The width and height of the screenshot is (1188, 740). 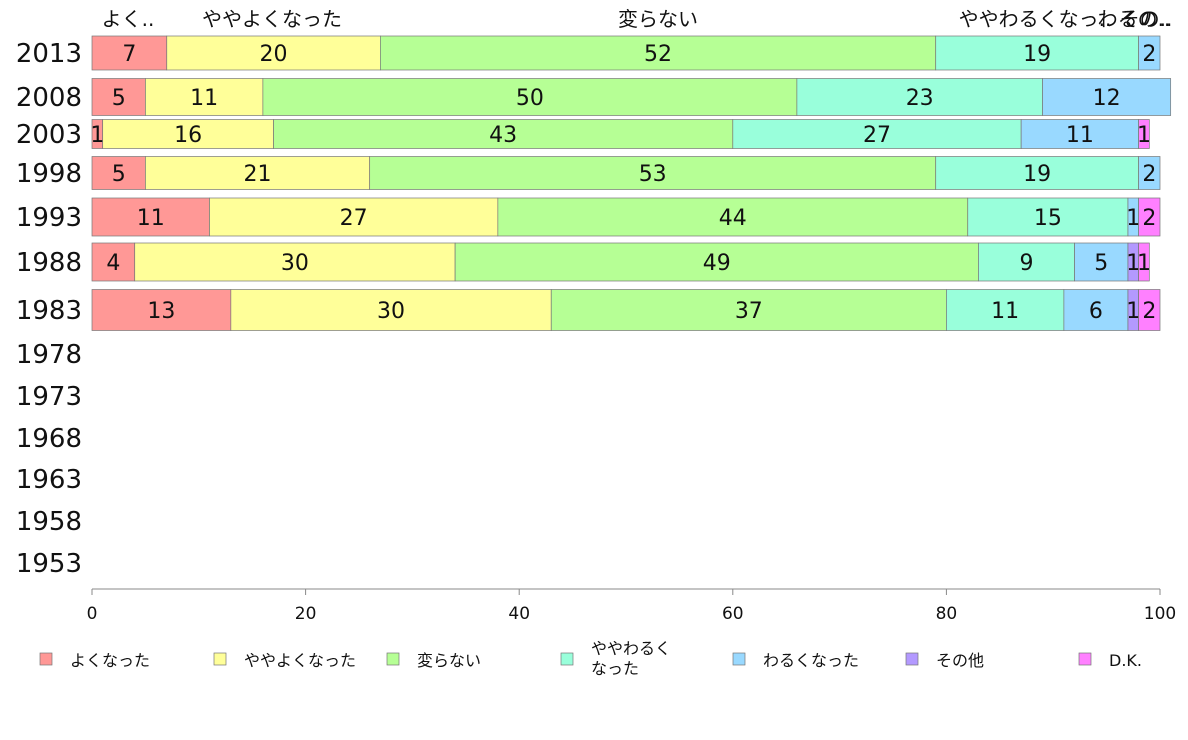 I want to click on bar-value-label: 23, so click(x=920, y=98).